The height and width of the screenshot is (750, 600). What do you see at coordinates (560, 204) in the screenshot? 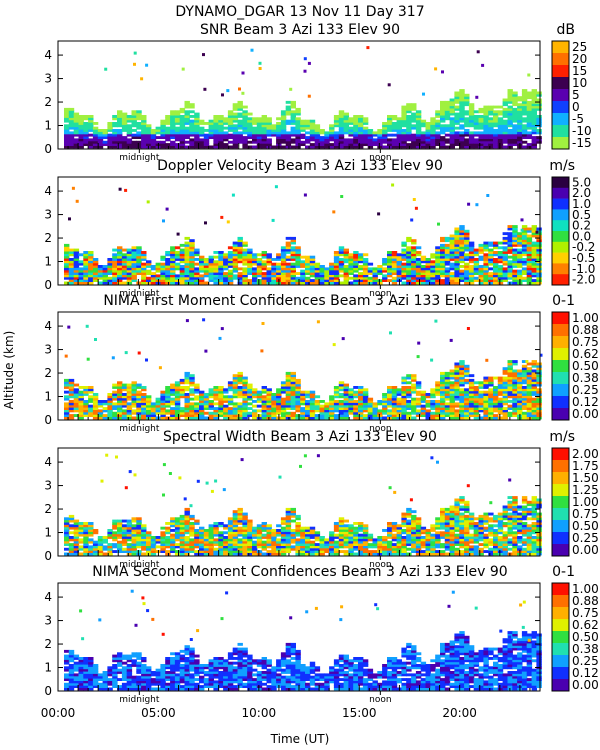
I see `colorbar-swatch` at bounding box center [560, 204].